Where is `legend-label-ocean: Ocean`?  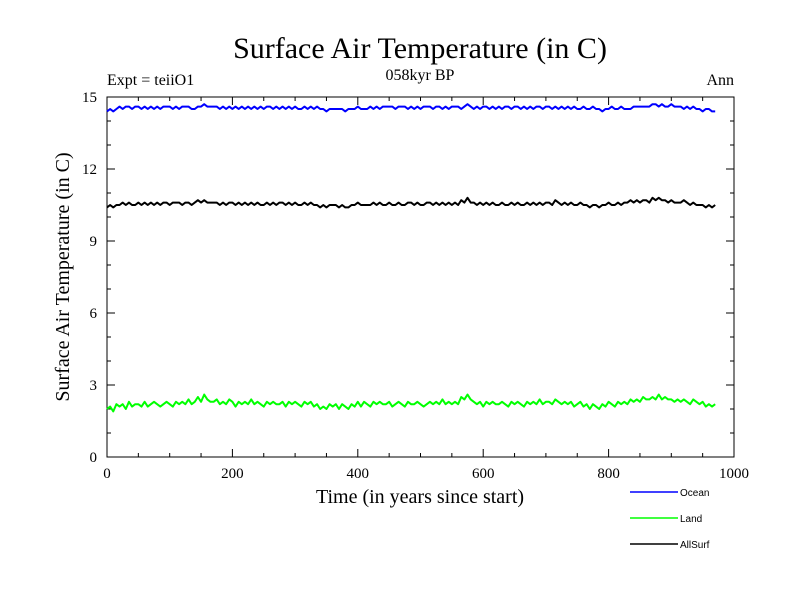 legend-label-ocean: Ocean is located at coordinates (694, 493).